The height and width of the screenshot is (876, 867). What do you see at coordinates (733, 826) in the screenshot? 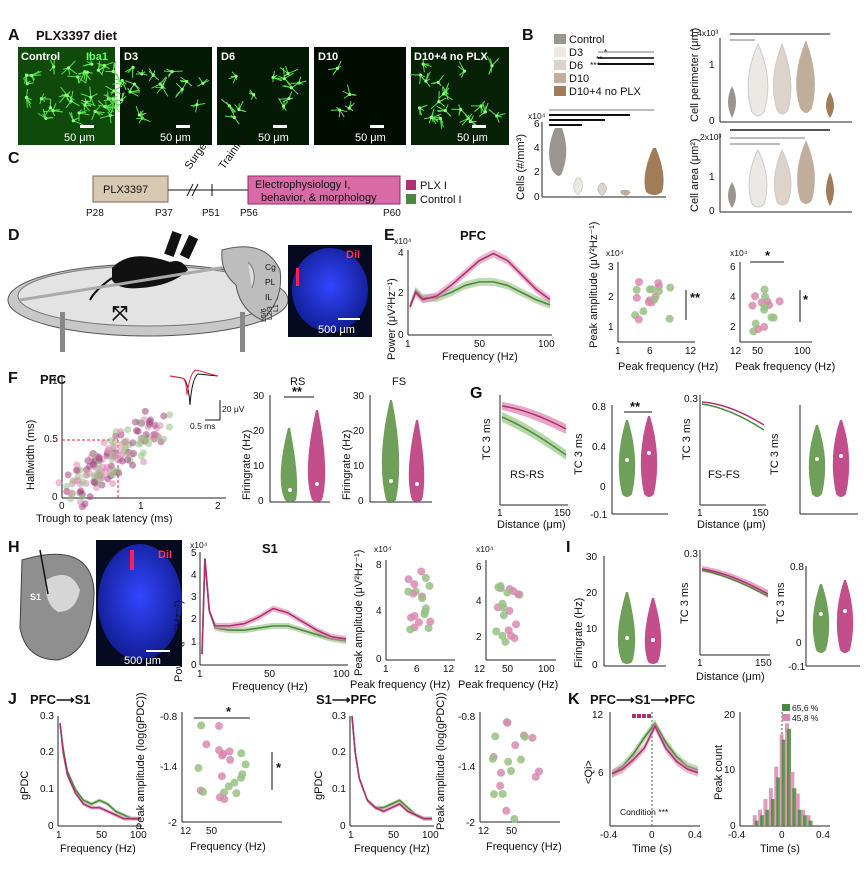
I see `k2-ytick-0: 0` at bounding box center [733, 826].